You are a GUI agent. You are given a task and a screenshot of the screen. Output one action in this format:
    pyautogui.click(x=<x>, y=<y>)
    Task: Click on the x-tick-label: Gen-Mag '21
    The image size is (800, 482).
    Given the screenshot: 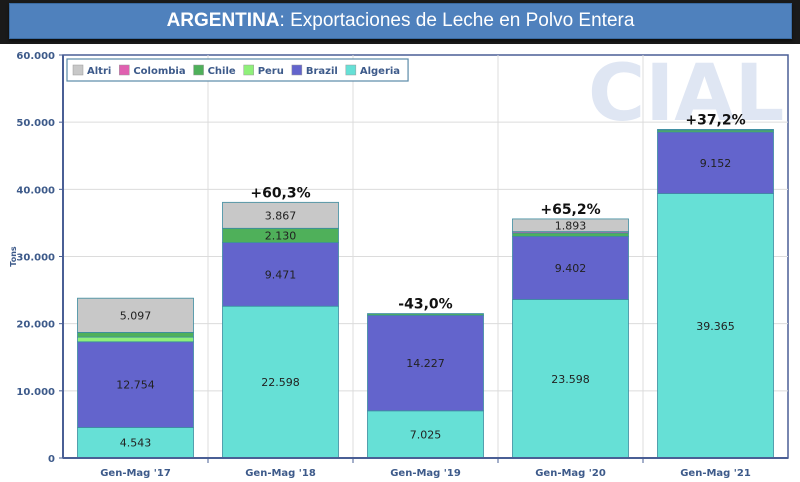 What is the action you would take?
    pyautogui.click(x=715, y=473)
    